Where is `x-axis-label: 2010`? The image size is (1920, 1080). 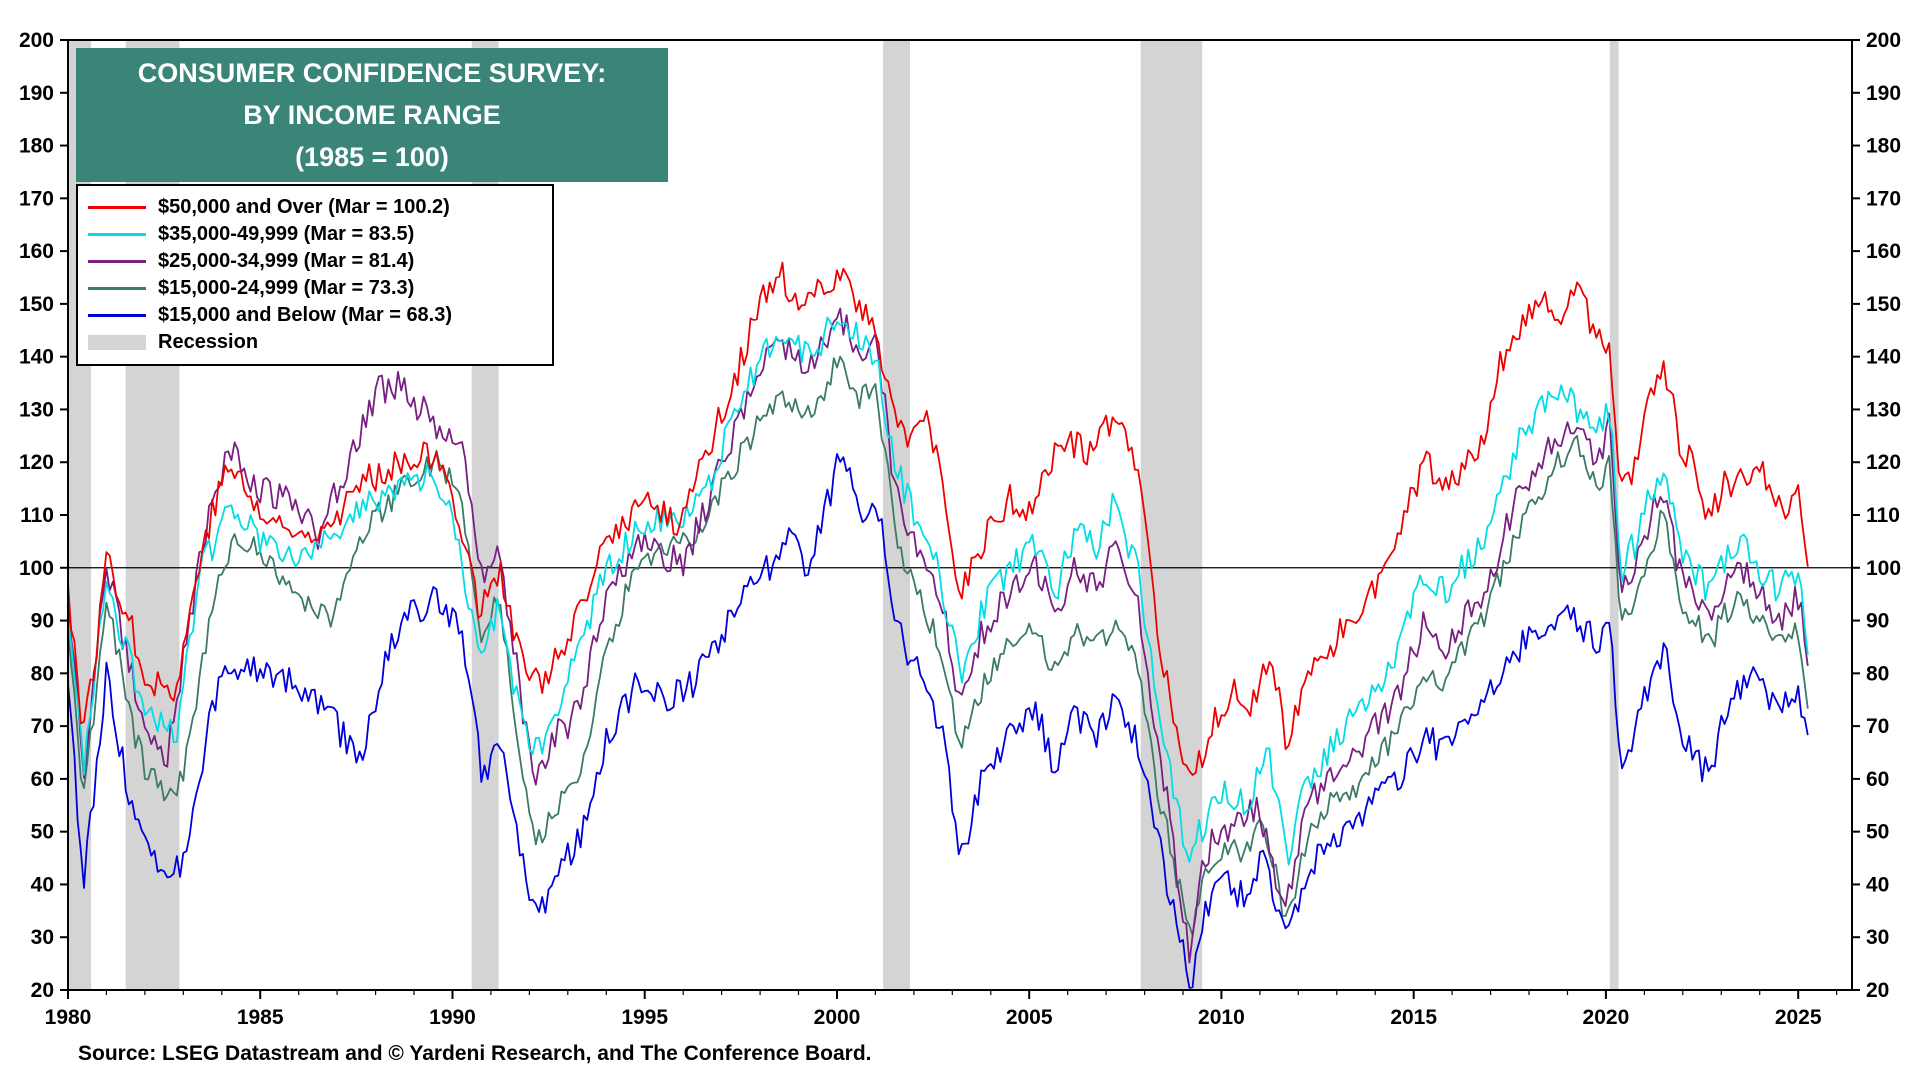 x-axis-label: 2010 is located at coordinates (1221, 1017).